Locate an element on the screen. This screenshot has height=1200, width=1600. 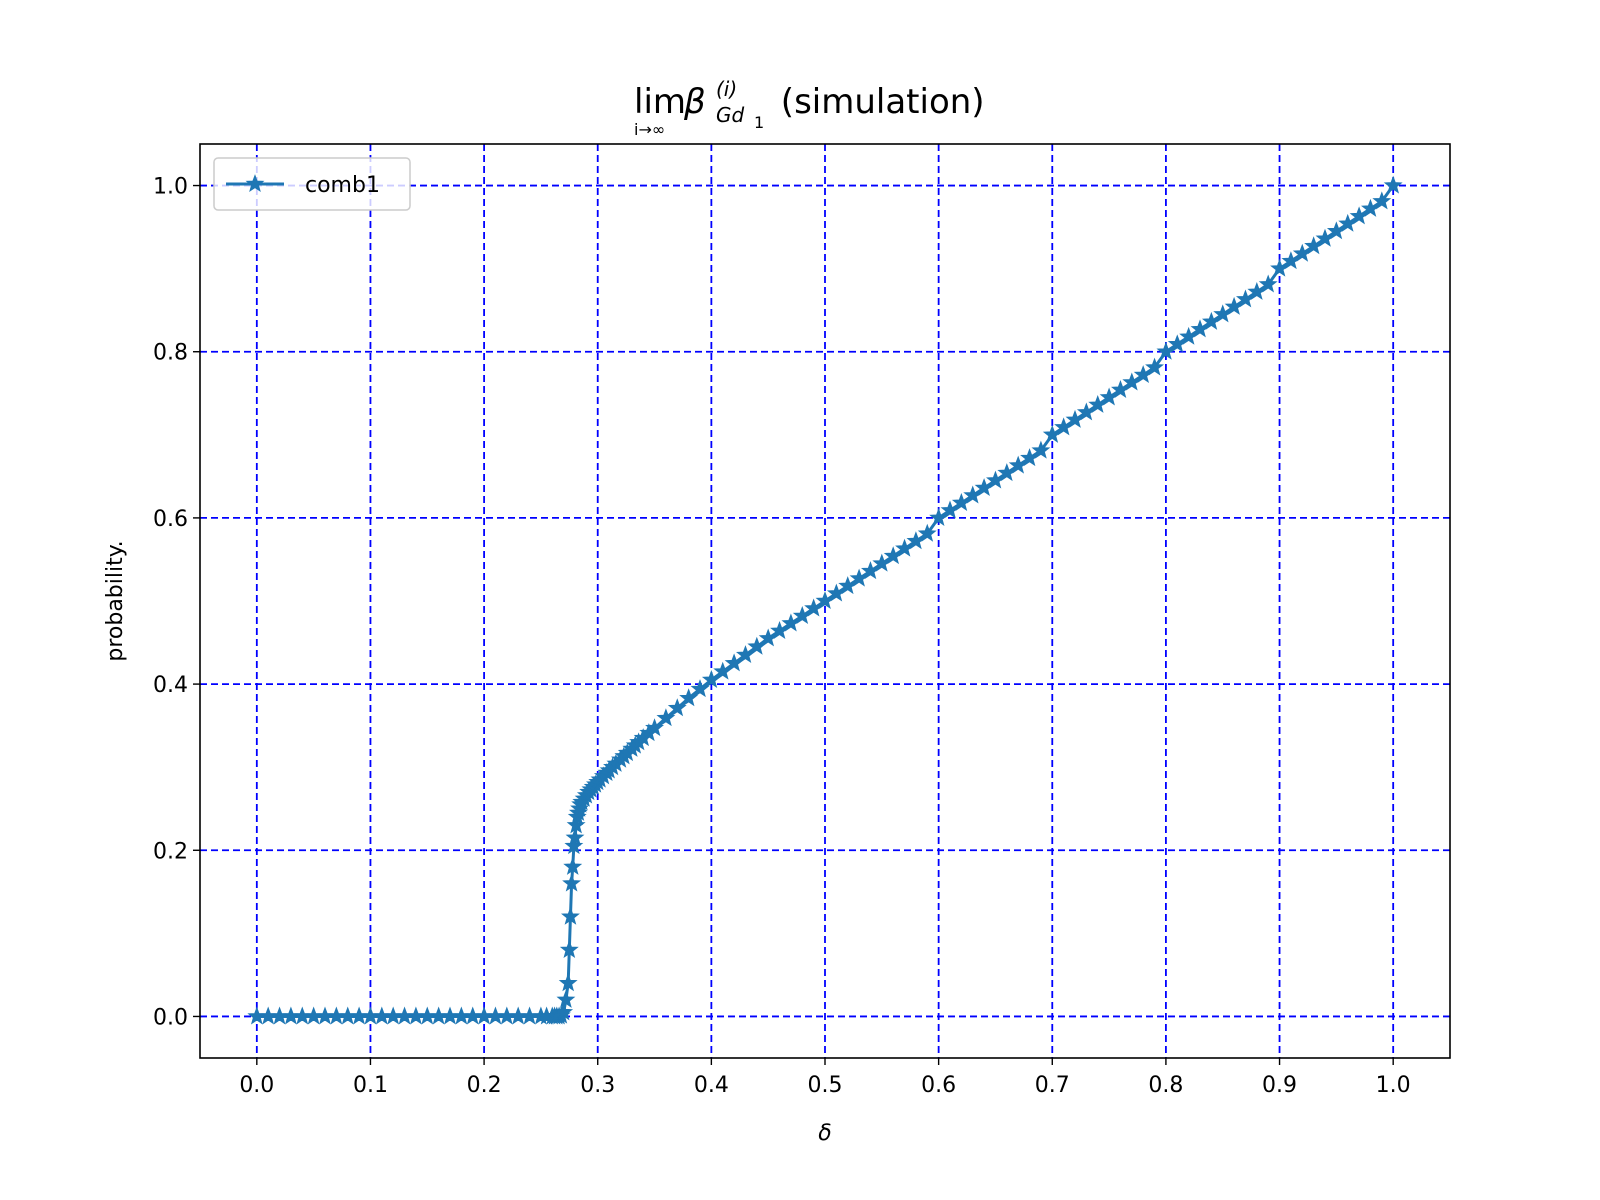
x-tick-label: 0.3 is located at coordinates (597, 1085).